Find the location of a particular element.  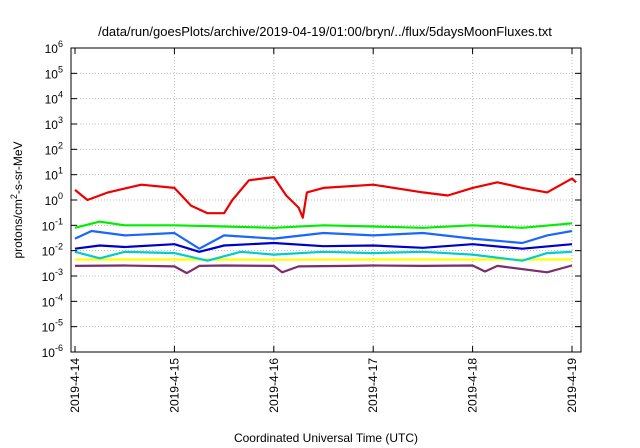

x-tick-label: 2019-4-14 is located at coordinates (75, 385).